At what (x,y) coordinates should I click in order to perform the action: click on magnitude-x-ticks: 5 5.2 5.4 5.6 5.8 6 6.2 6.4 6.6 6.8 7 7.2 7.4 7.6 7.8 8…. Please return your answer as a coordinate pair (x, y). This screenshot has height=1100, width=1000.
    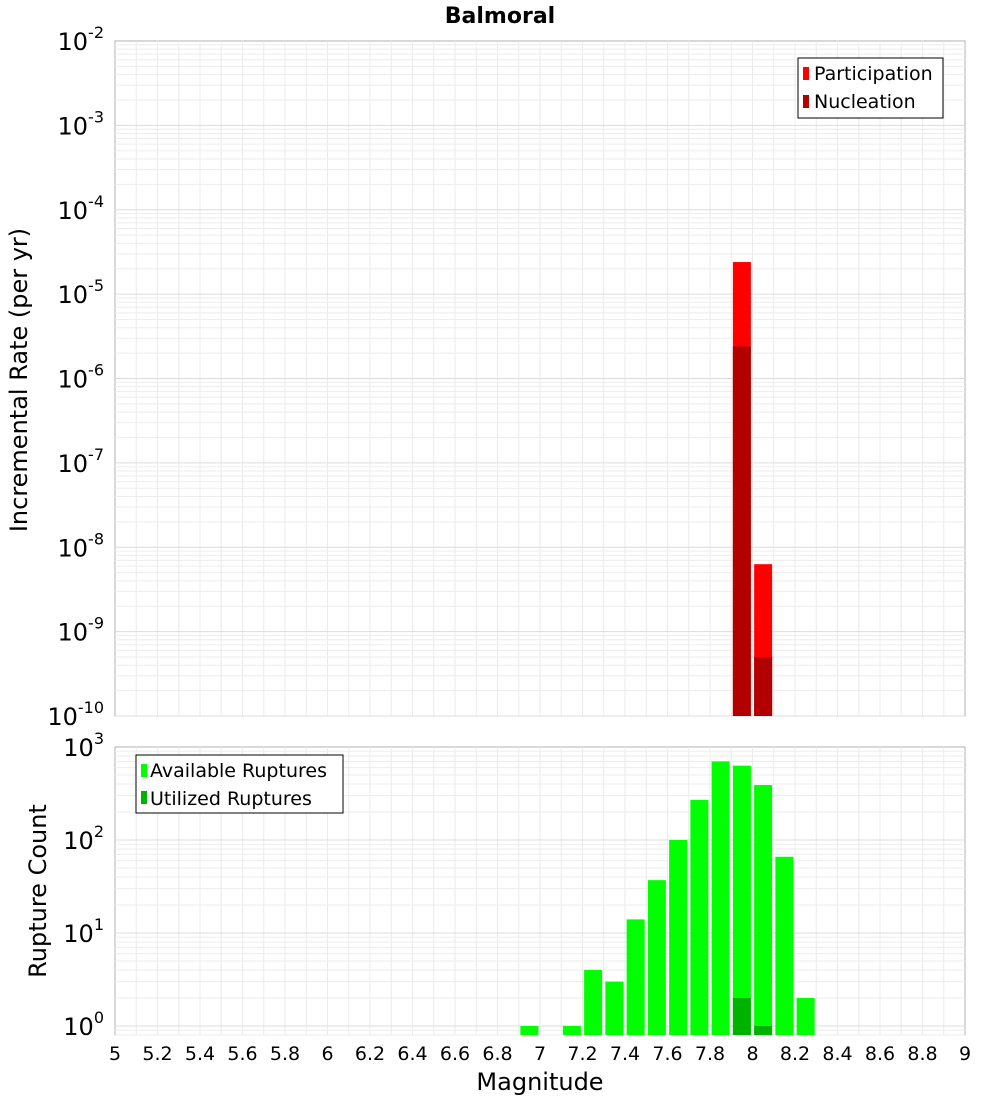
    Looking at the image, I should click on (540, 1054).